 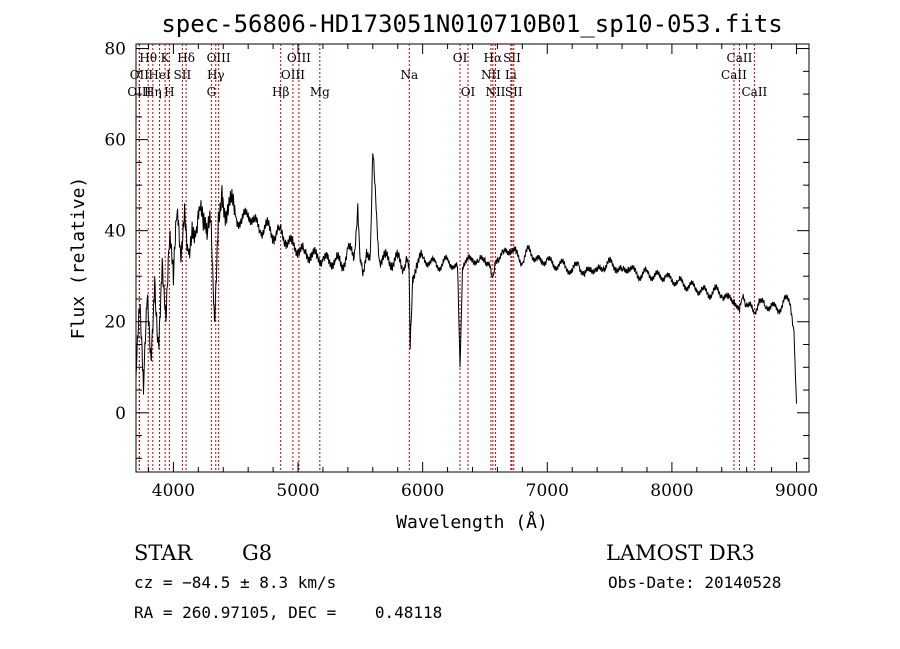 What do you see at coordinates (148, 58) in the screenshot?
I see `spectral-line-label: Hθ` at bounding box center [148, 58].